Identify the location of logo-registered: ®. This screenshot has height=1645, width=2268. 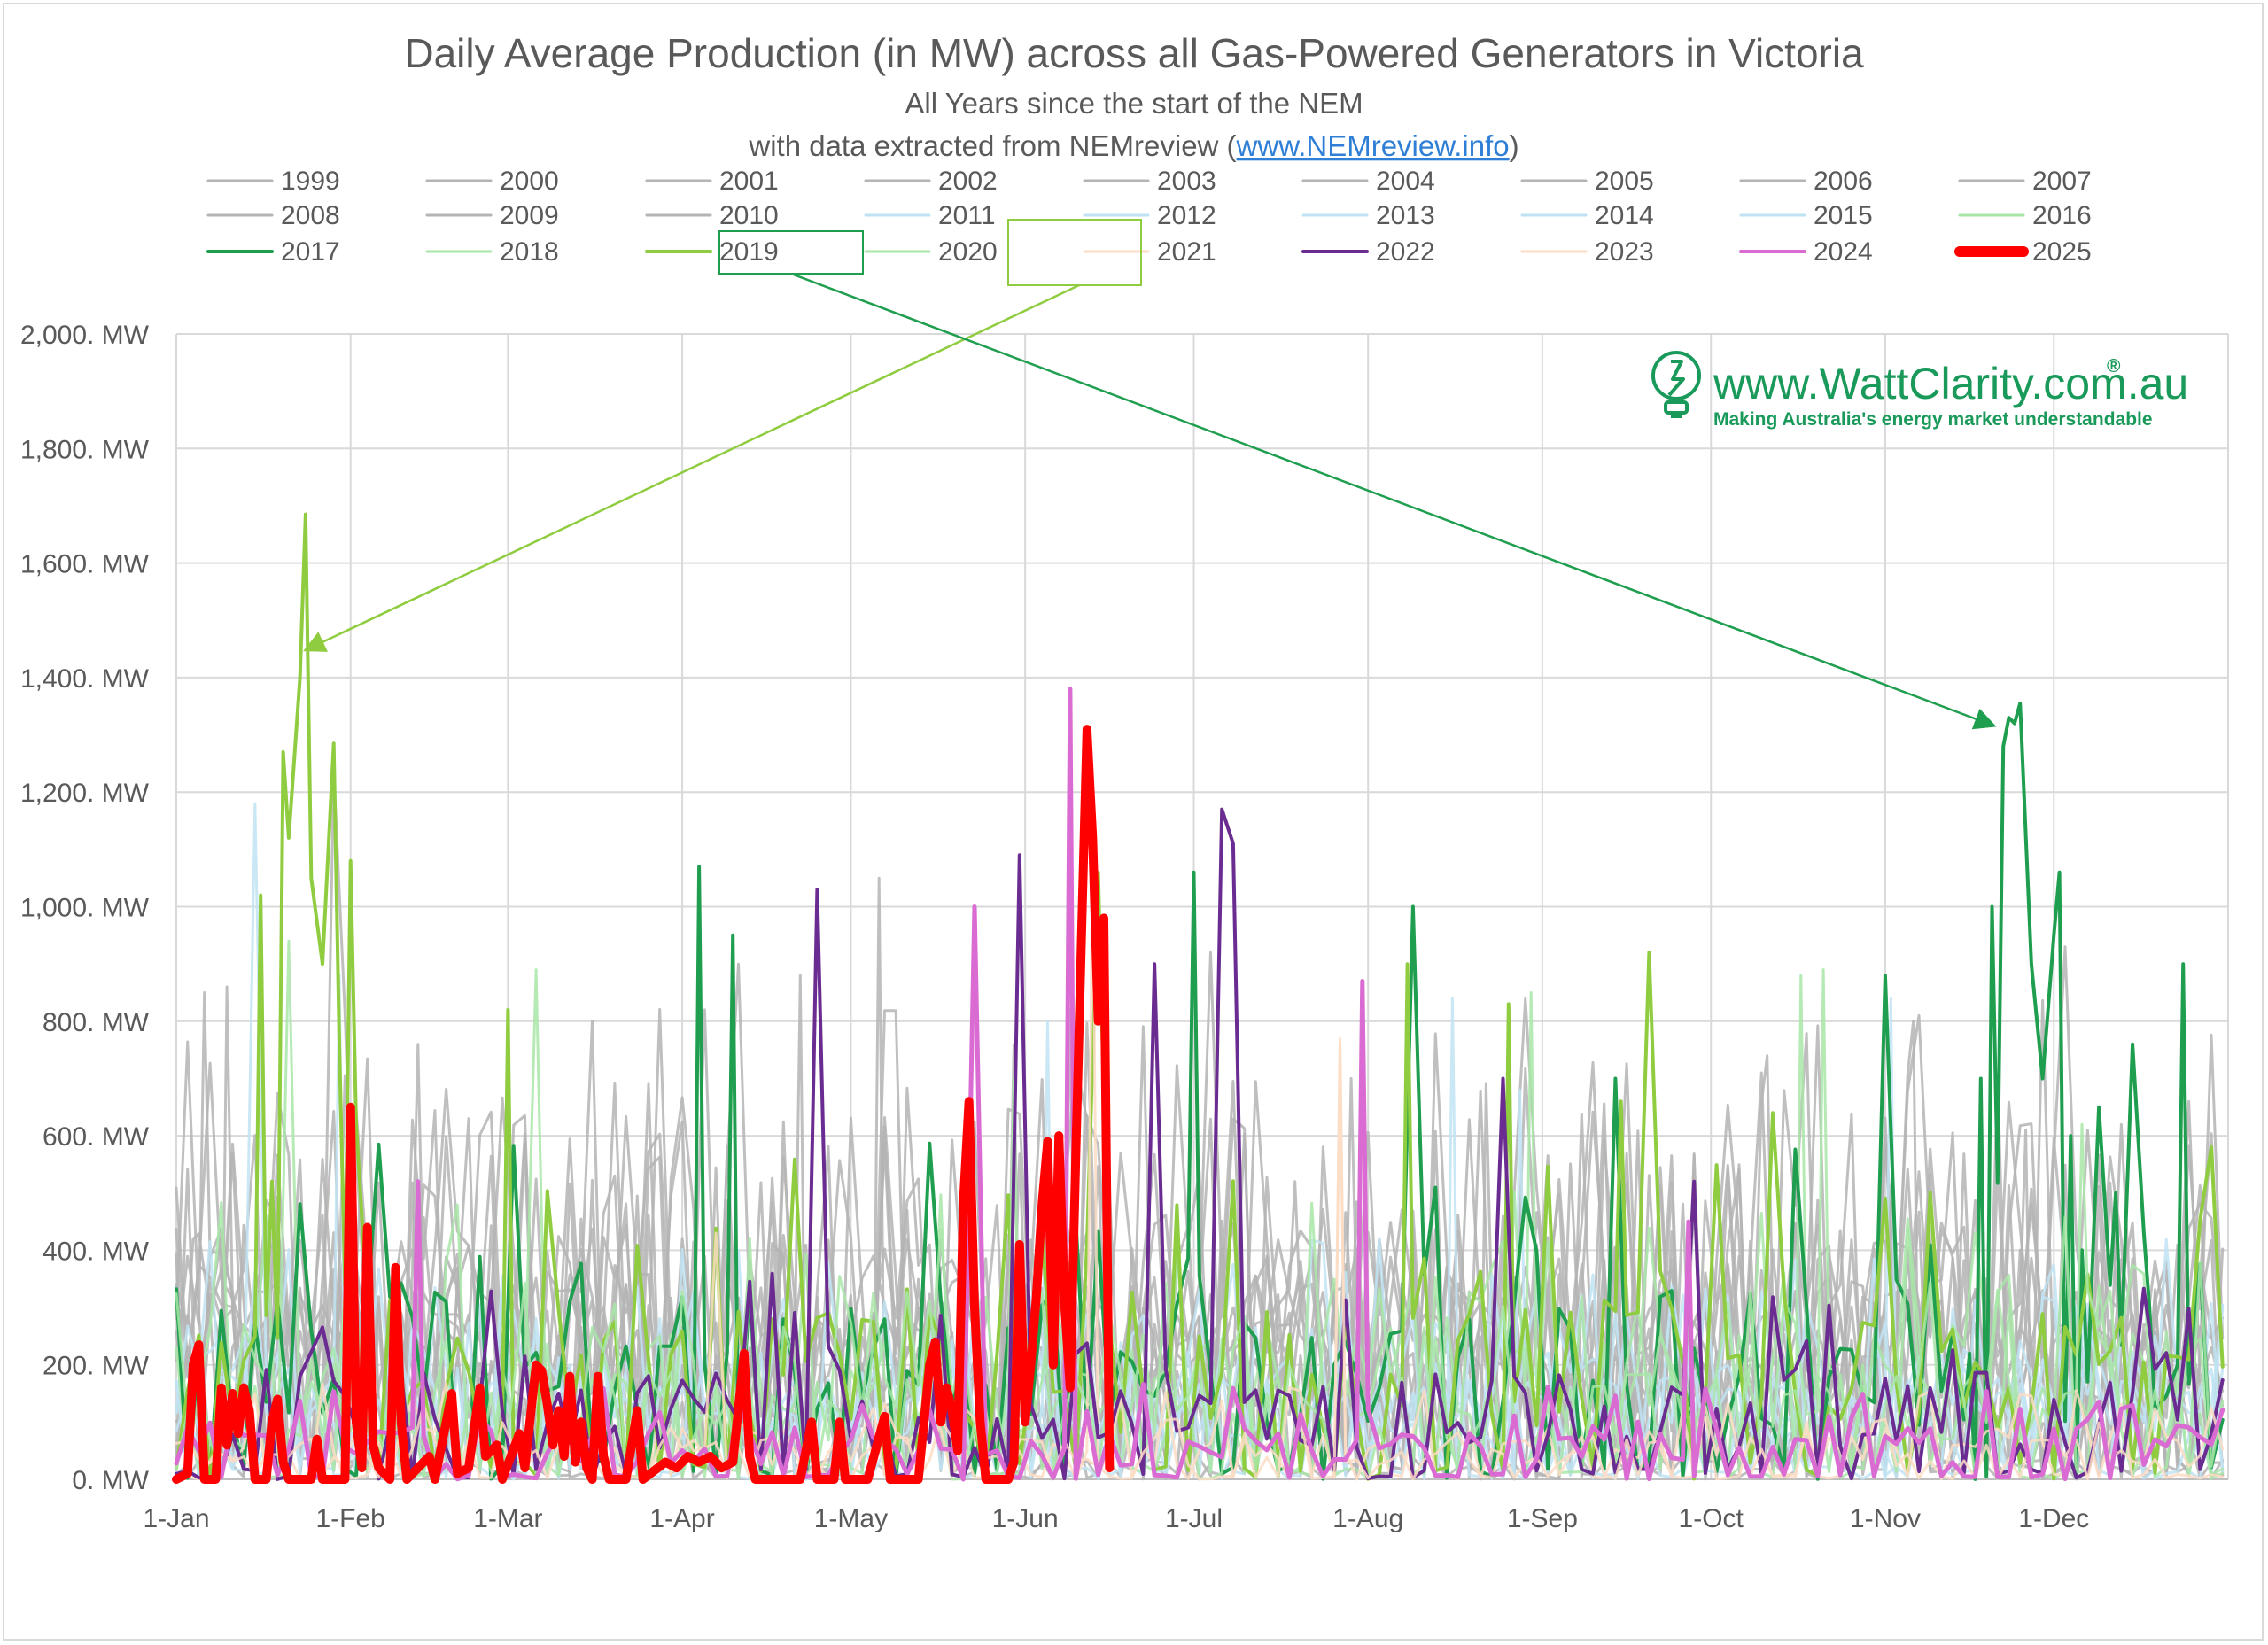
(2114, 366).